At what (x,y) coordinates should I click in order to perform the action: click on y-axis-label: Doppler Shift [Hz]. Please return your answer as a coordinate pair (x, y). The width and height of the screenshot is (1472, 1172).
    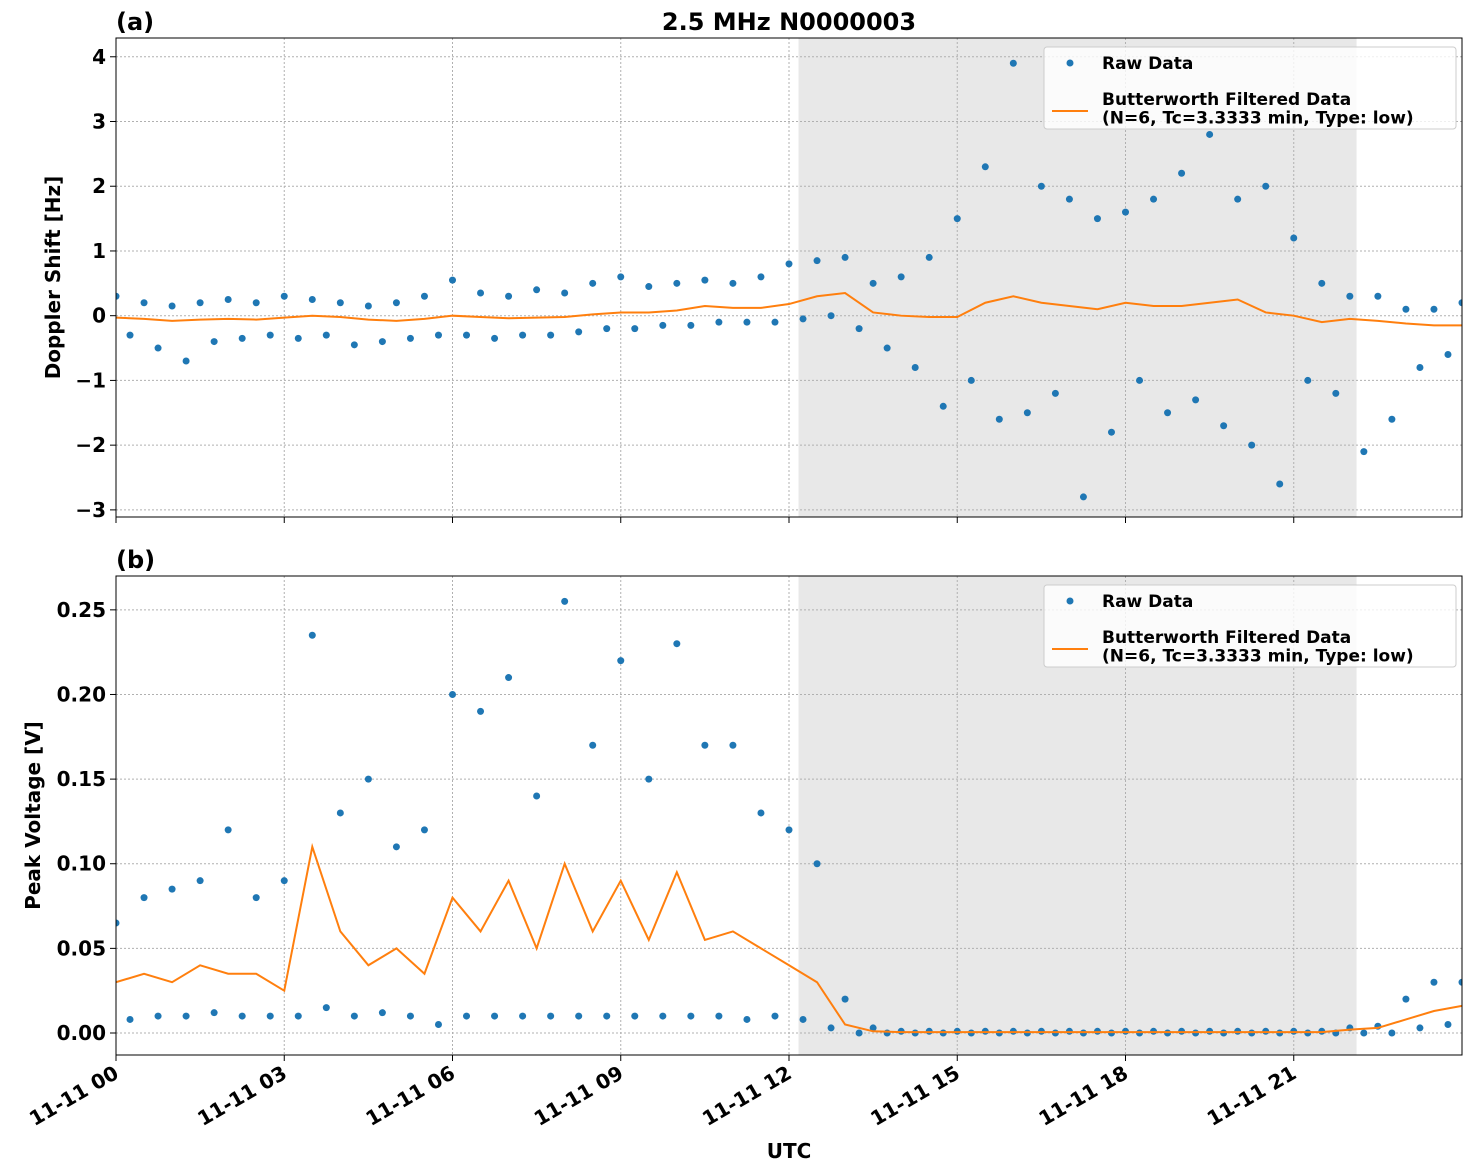
    Looking at the image, I should click on (53, 278).